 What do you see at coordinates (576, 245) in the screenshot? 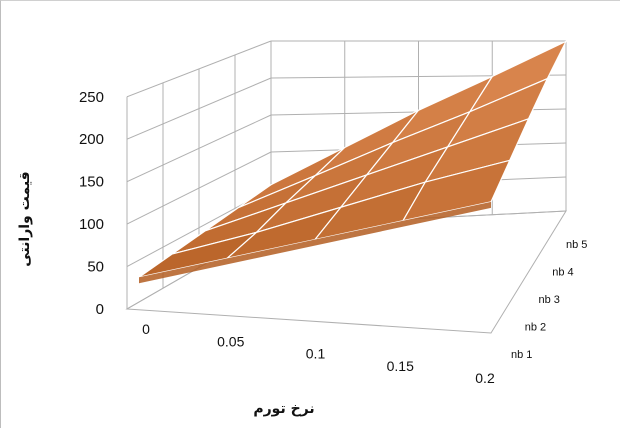
I see `depth-tick-label: nb 5` at bounding box center [576, 245].